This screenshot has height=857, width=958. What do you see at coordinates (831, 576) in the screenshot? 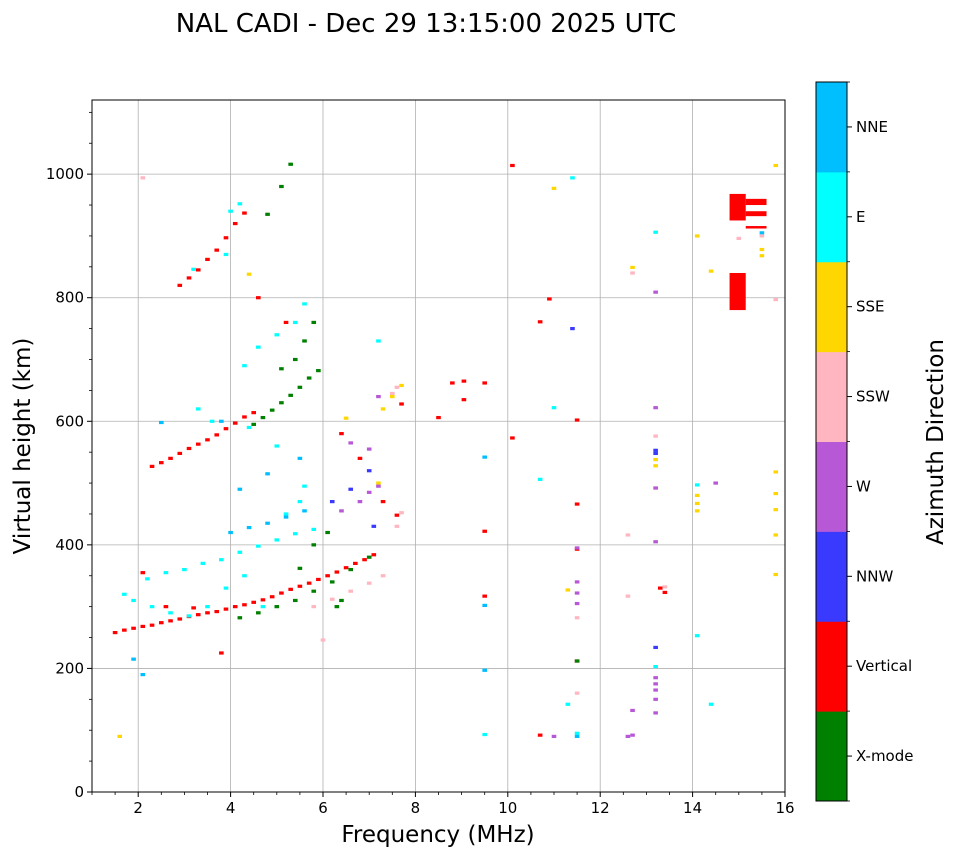
I see `colorbar-swatch-nnw` at bounding box center [831, 576].